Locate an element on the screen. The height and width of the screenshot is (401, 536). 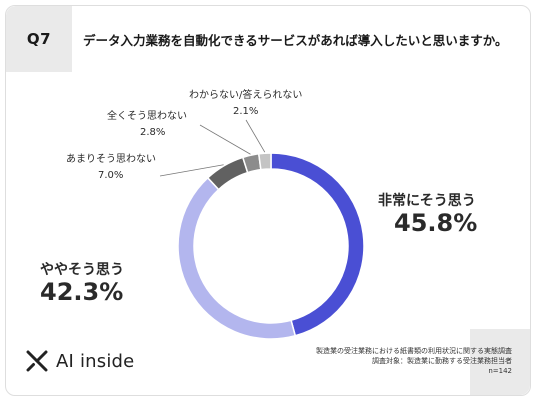
leader-line-dont-know is located at coordinates (255, 136).